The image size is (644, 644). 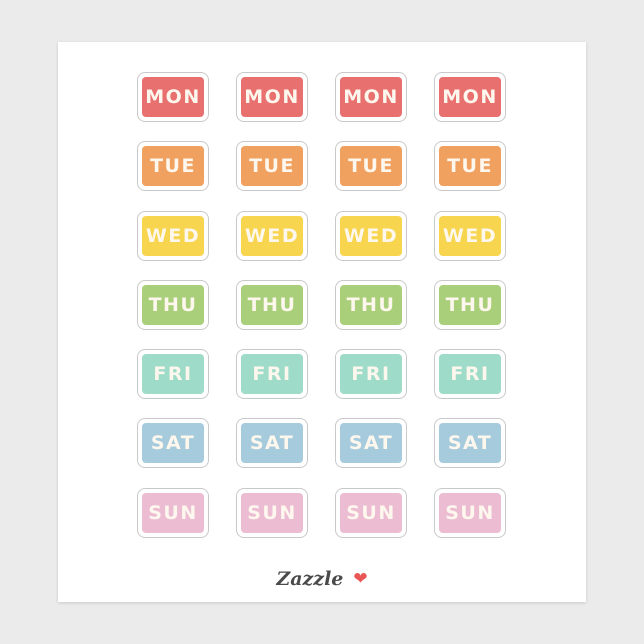 What do you see at coordinates (360, 579) in the screenshot?
I see `heart-icon: ❤` at bounding box center [360, 579].